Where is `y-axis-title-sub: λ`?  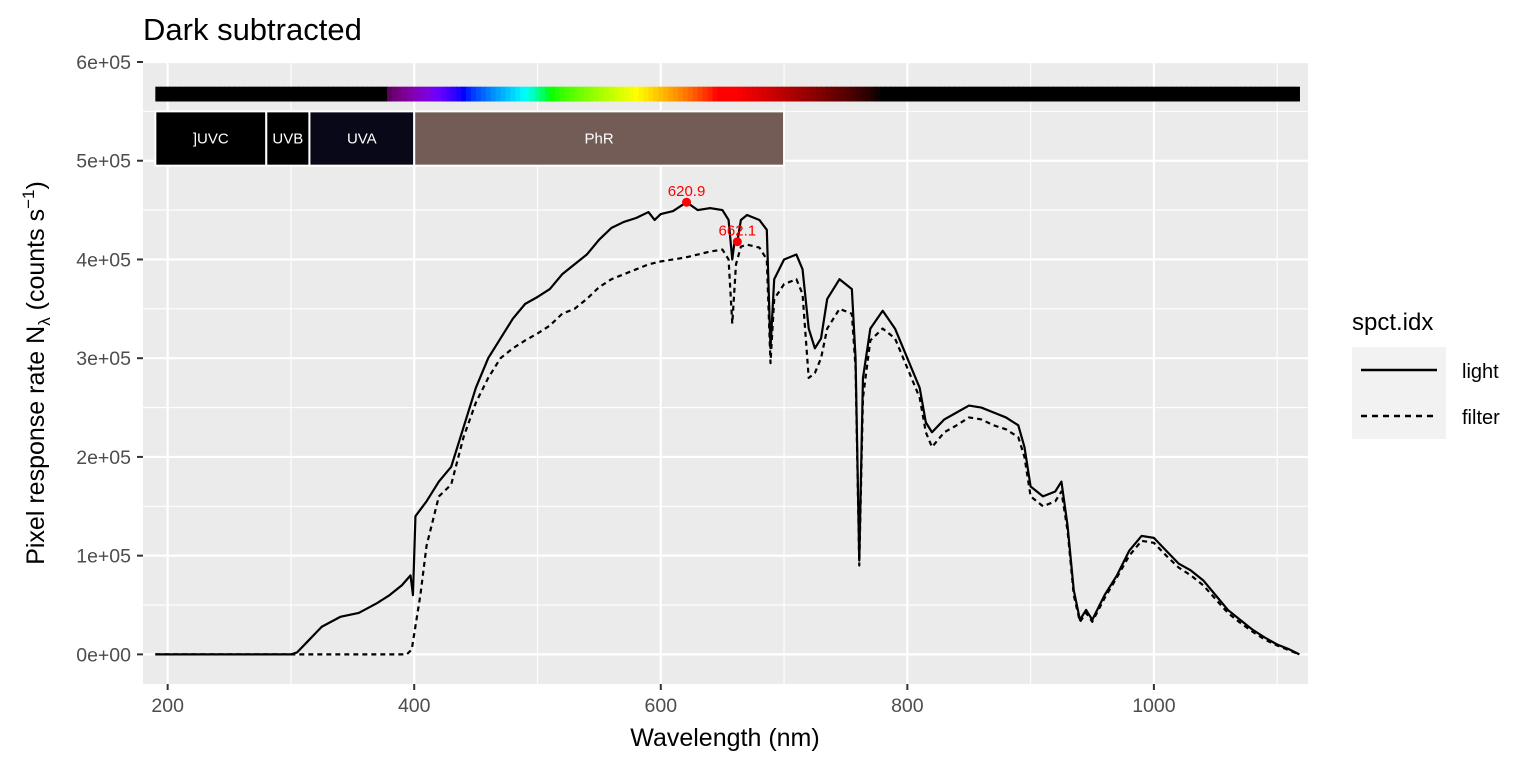 y-axis-title-sub: λ is located at coordinates (44, 321).